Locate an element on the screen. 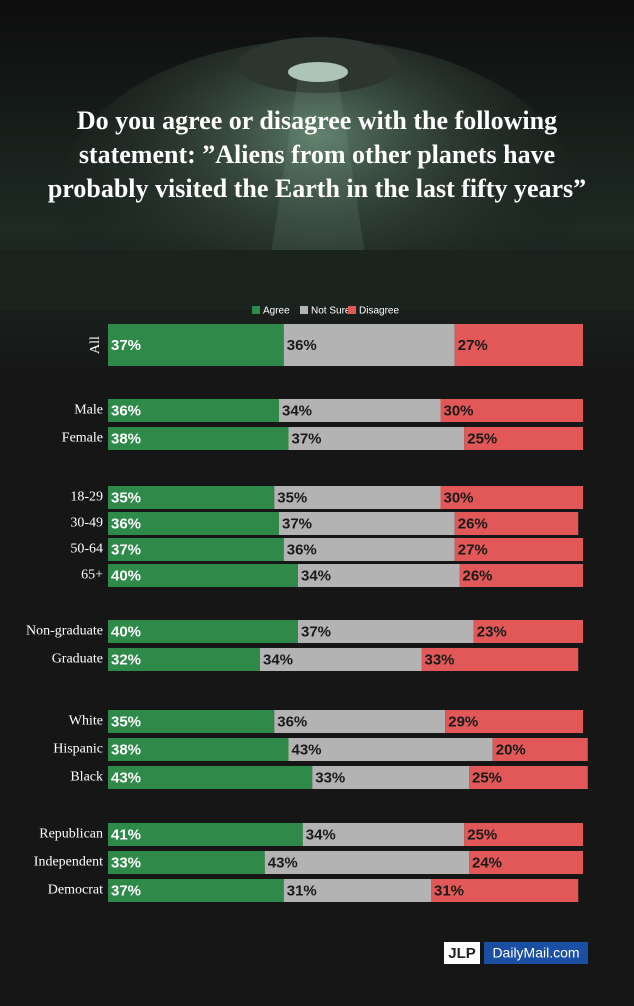 Image resolution: width=634 pixels, height=1006 pixels. legend-label: Agree is located at coordinates (276, 311).